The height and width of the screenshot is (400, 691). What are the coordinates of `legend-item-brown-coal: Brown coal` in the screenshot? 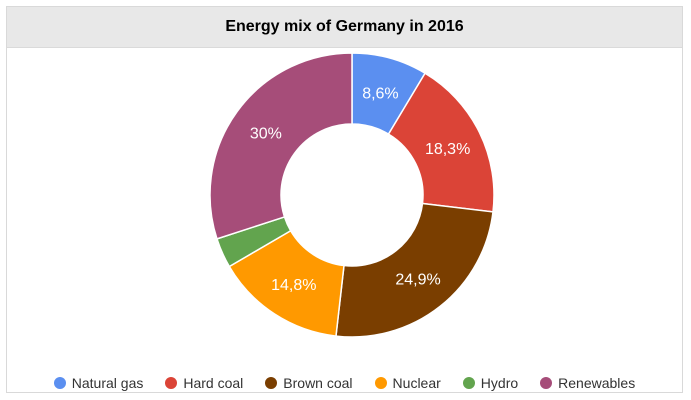 It's located at (309, 383).